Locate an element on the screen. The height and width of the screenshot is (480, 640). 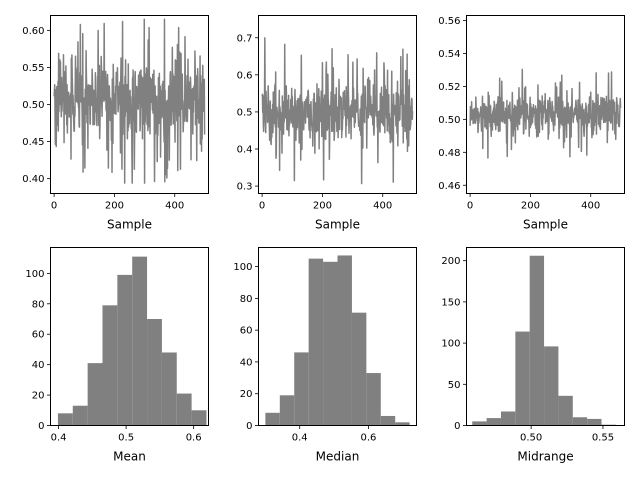
subplot-6: 0.50 0.55 0 50 100 150 200 Midrange is located at coordinates (533, 355).